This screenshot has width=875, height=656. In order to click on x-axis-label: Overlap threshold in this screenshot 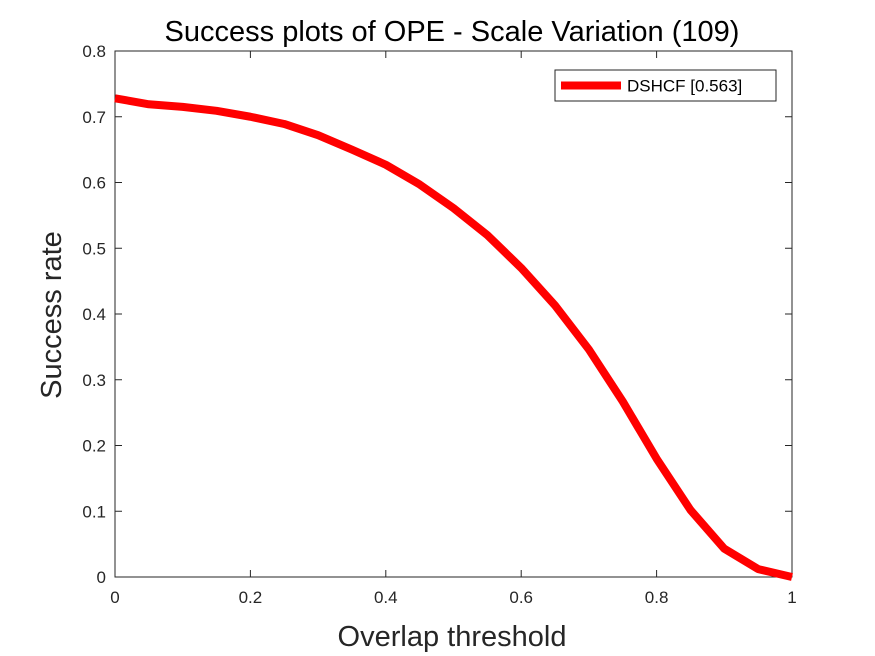, I will do `click(452, 637)`.